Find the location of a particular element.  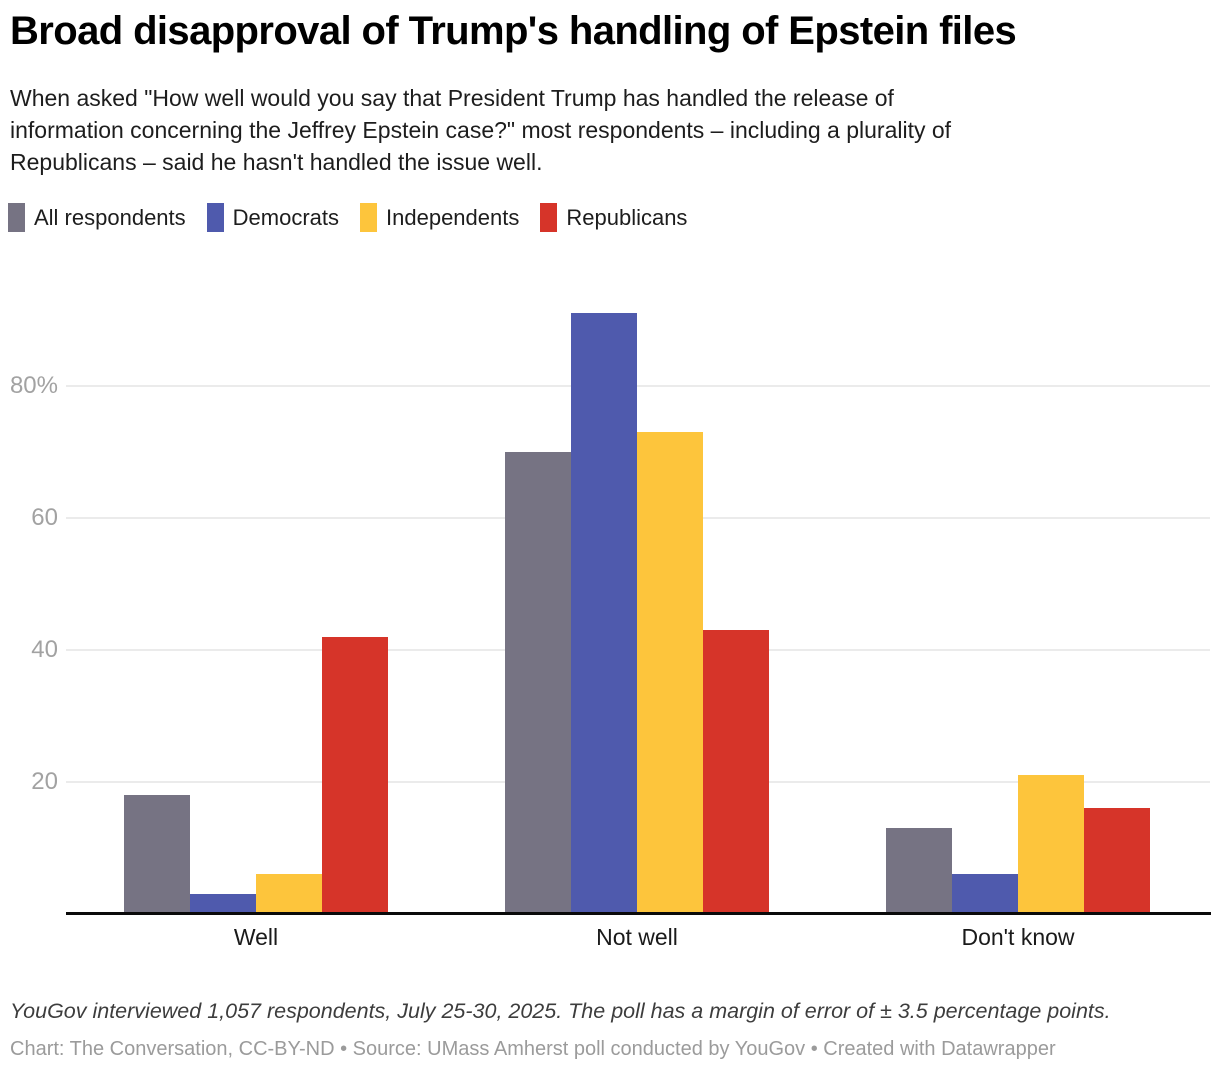

legend-item-all-respondents: All respondents is located at coordinates (97, 217).